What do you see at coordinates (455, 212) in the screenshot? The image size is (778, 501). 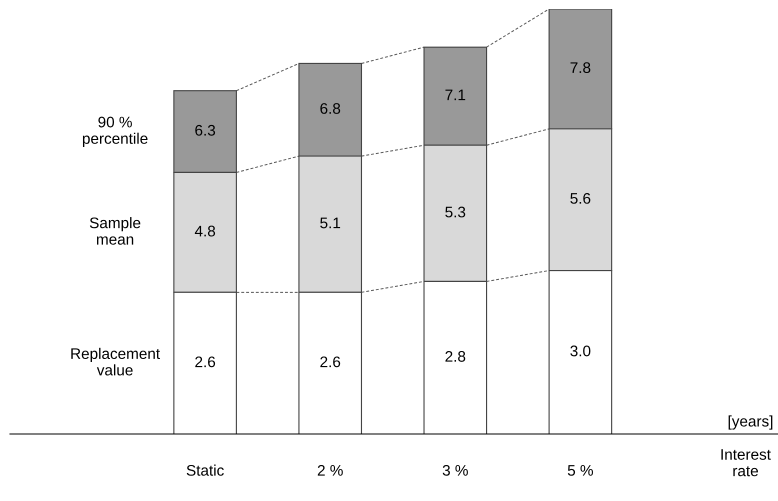 I see `annotation: 5.3` at bounding box center [455, 212].